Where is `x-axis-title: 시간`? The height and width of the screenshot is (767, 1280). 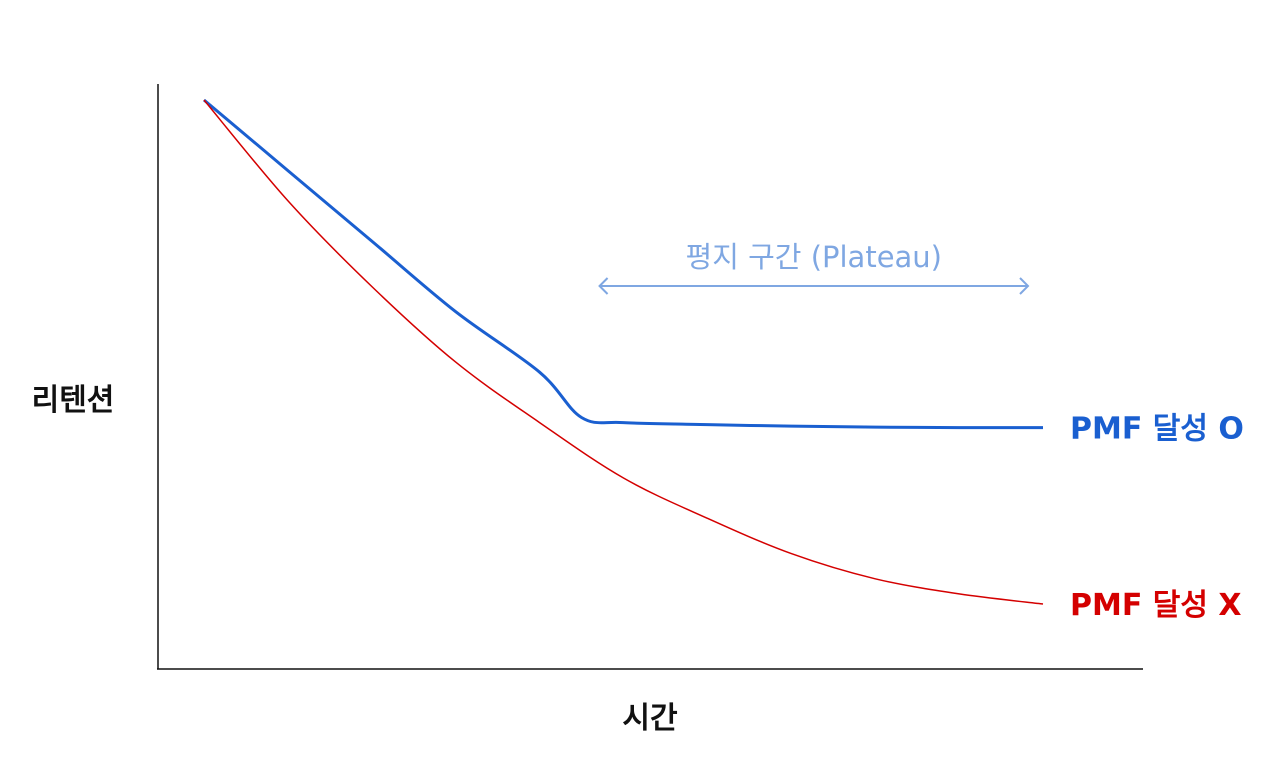 x-axis-title: 시간 is located at coordinates (650, 718).